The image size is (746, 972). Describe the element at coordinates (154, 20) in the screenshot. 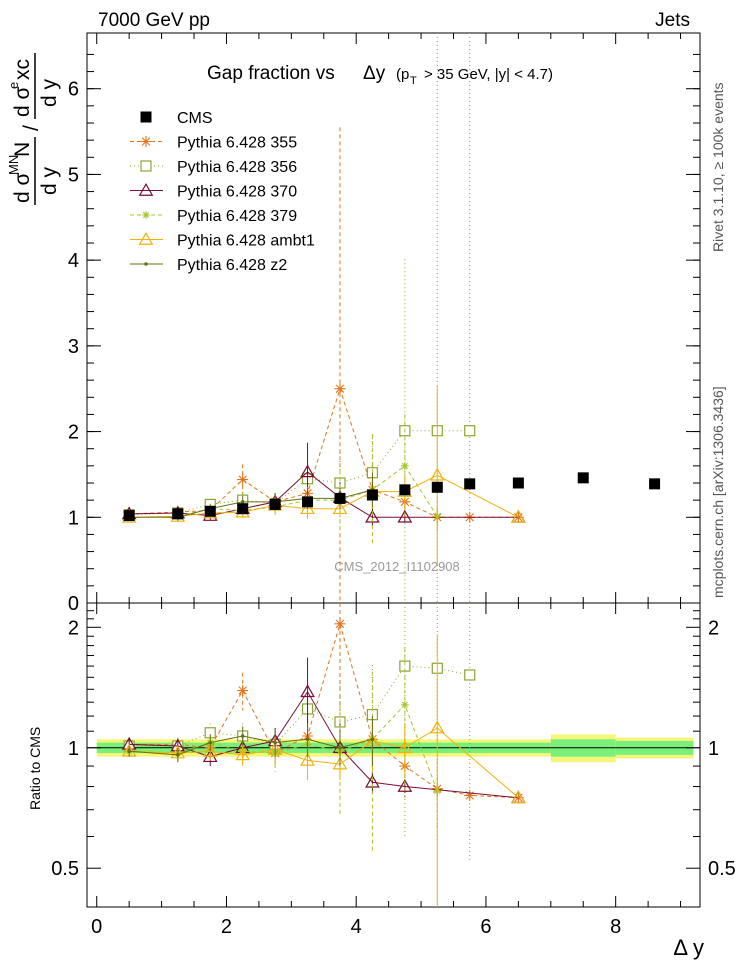

I see `header-left: 7000 GeV pp` at that location.